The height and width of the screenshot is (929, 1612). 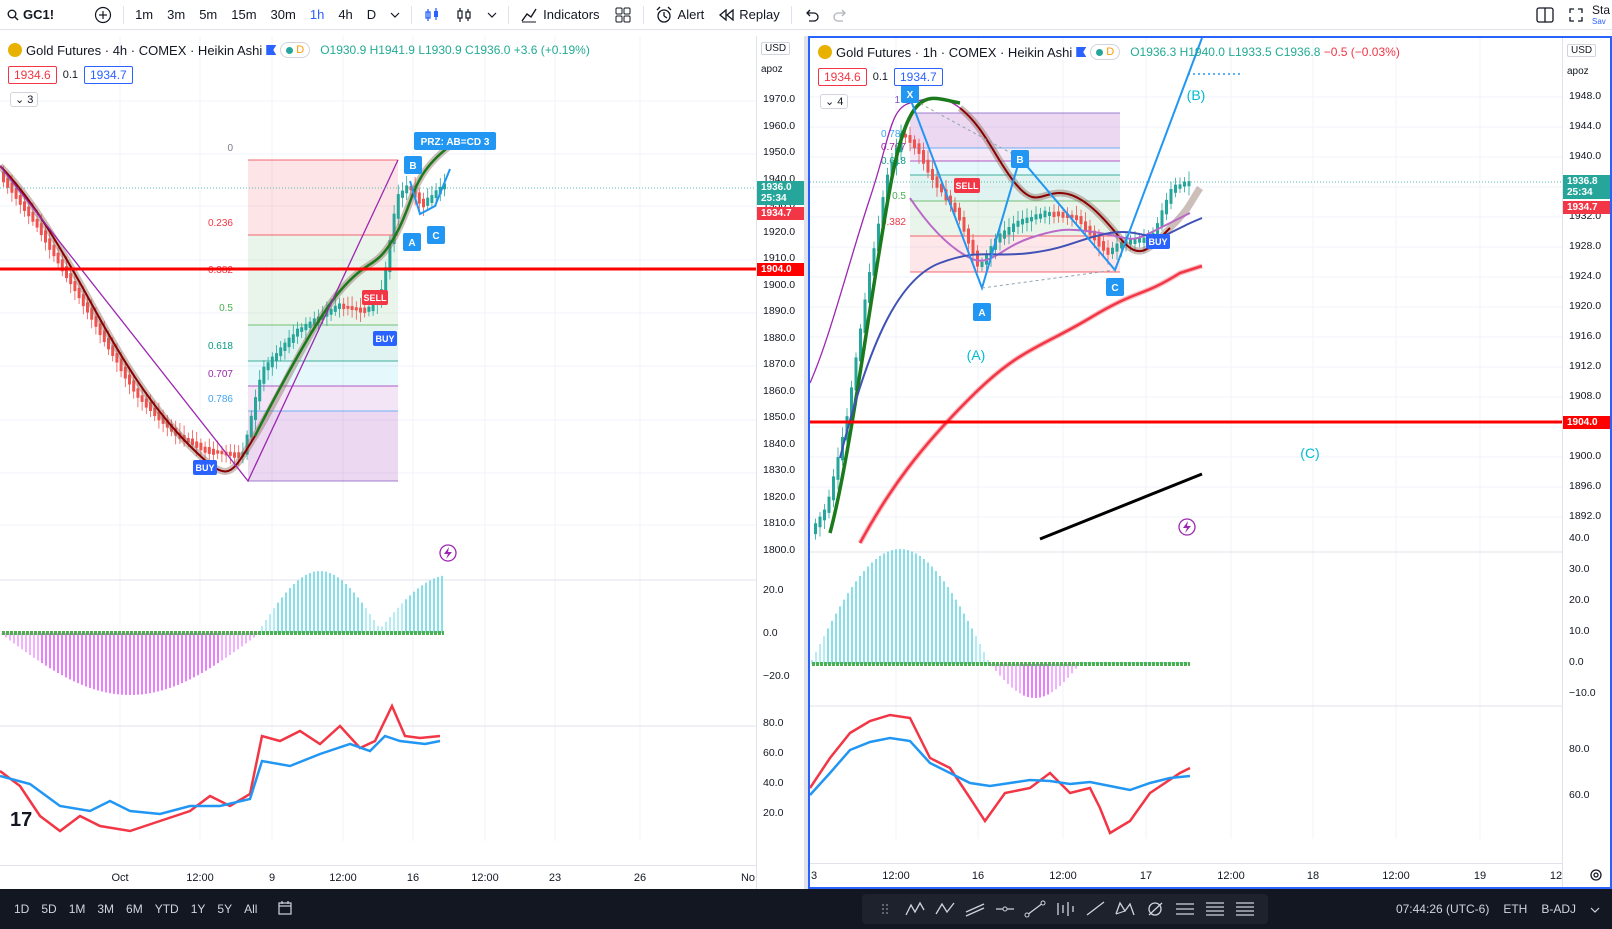 I want to click on adjustment-toggle: B-ADJ, so click(x=1558, y=909).